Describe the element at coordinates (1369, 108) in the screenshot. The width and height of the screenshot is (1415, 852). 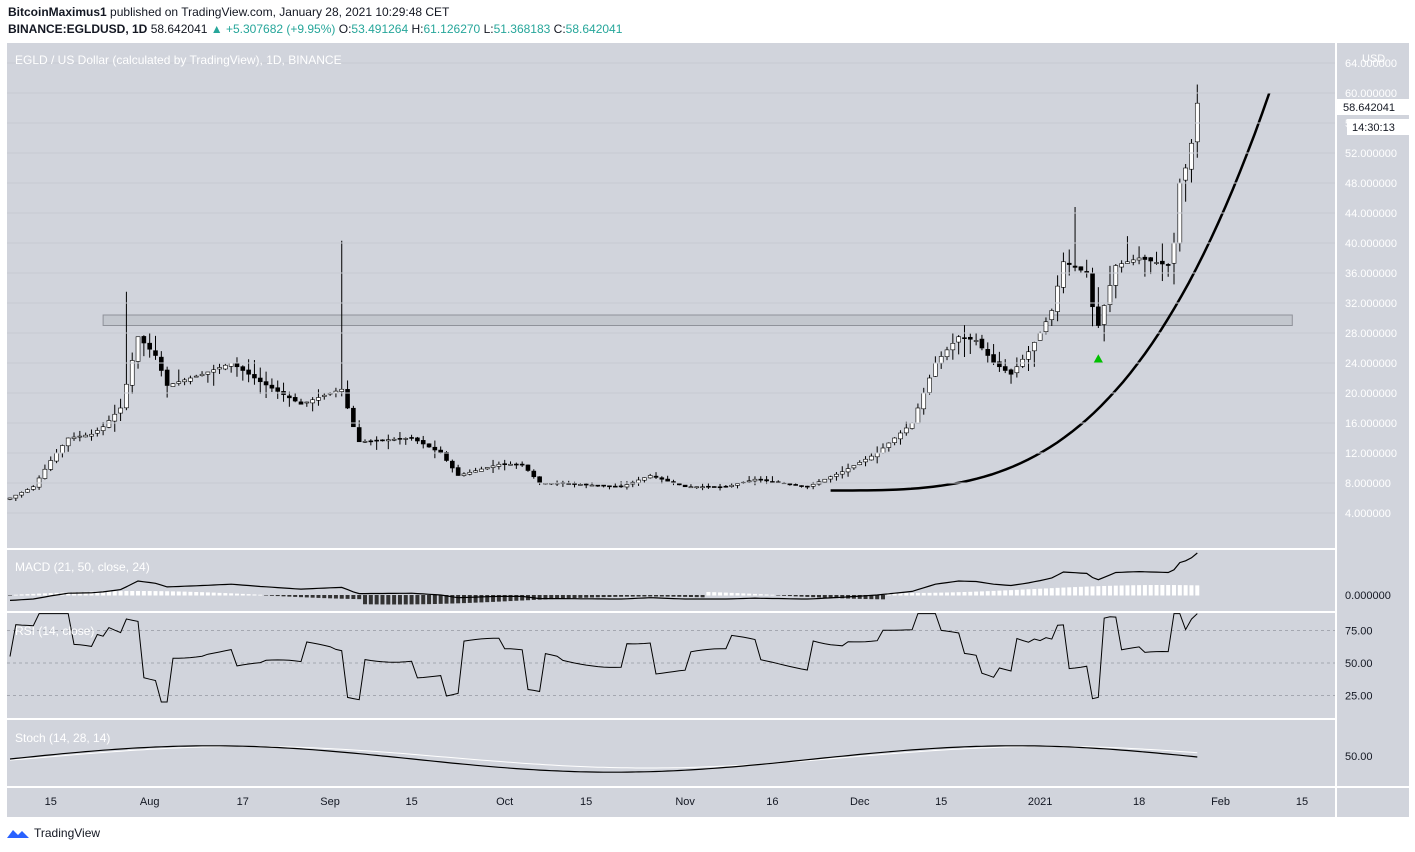
I see `price-tag-text: 58.642041` at that location.